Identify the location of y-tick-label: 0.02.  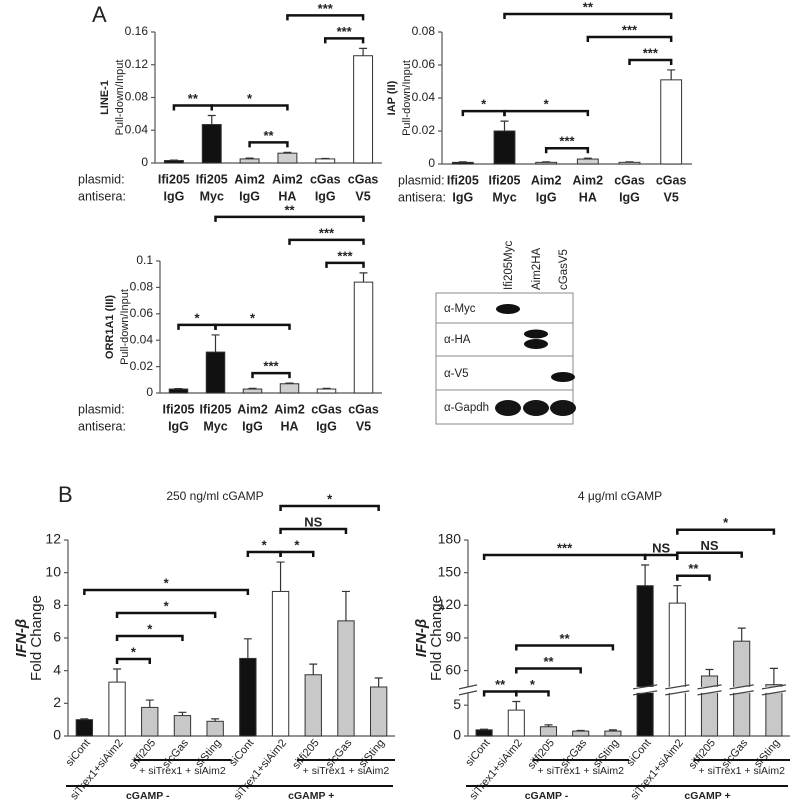
(424, 130).